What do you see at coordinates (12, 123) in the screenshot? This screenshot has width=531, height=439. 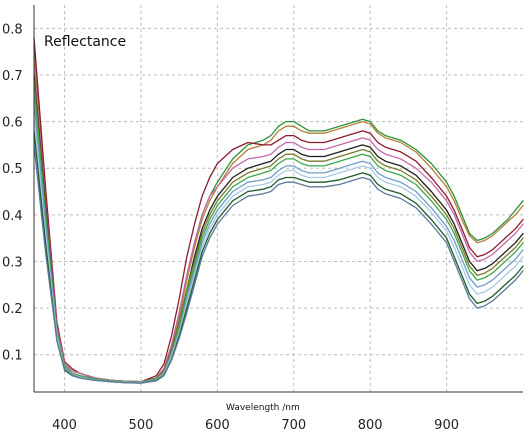 I see `y-tick-label: 0.6` at bounding box center [12, 123].